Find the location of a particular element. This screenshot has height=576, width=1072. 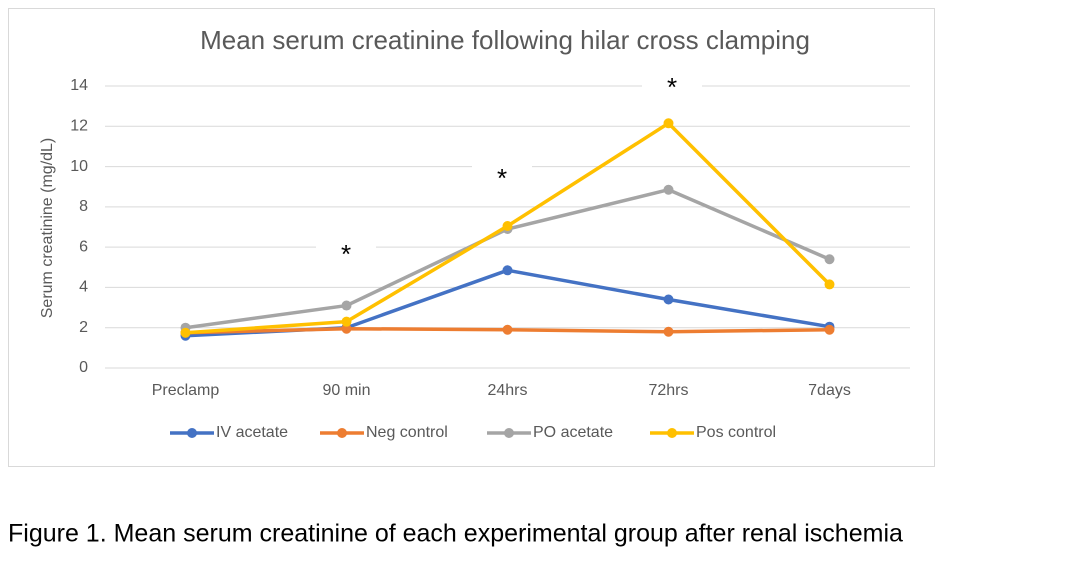

y-tick-label: 10 is located at coordinates (79, 166).